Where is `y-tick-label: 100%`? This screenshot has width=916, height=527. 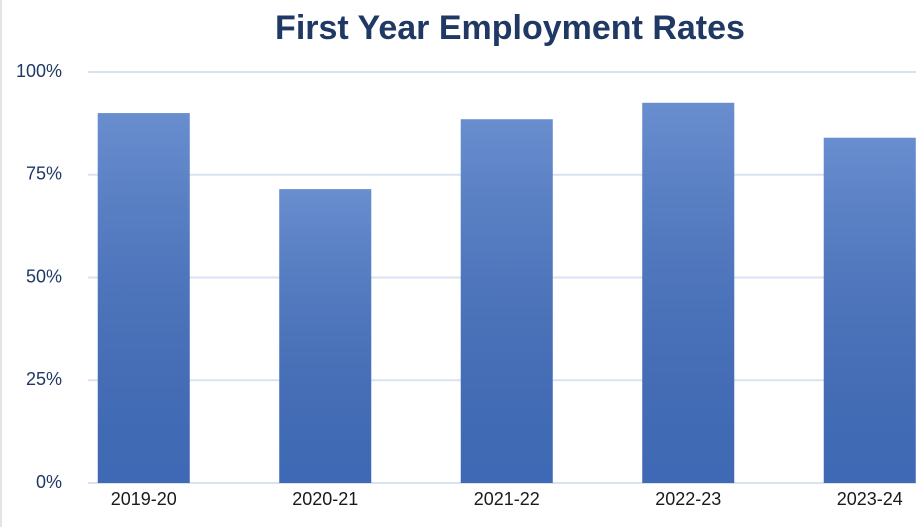
y-tick-label: 100% is located at coordinates (39, 71).